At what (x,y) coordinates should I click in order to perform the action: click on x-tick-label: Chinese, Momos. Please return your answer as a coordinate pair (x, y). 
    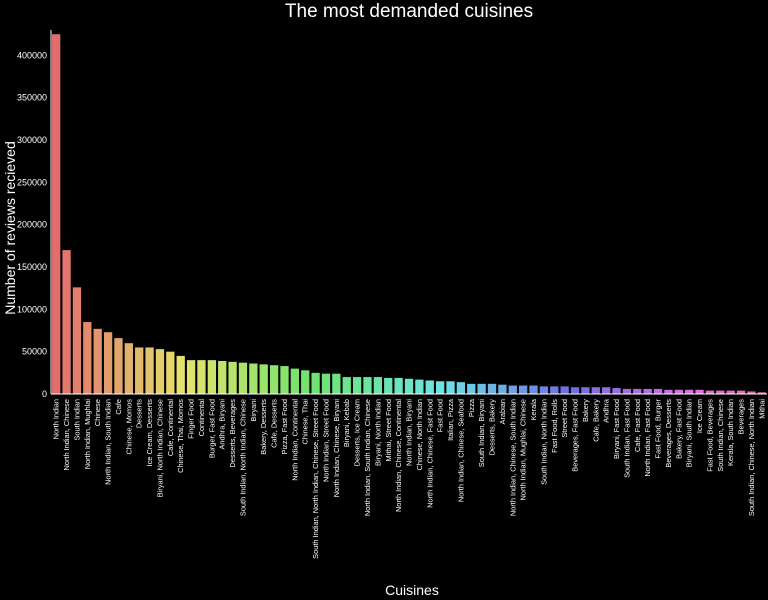
    Looking at the image, I should click on (128, 427).